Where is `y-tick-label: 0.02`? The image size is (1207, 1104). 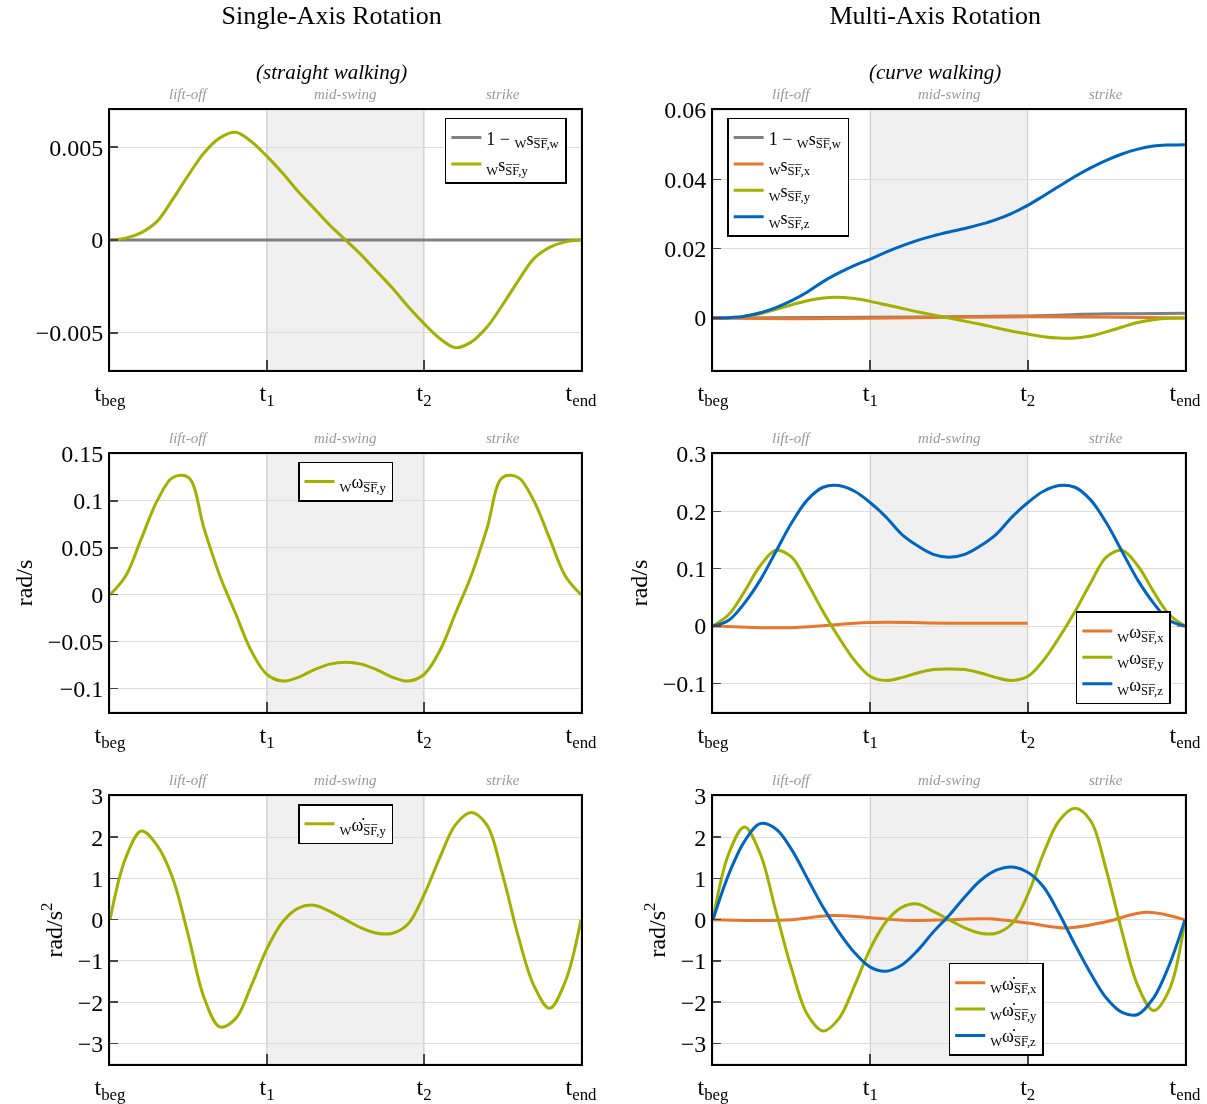 y-tick-label: 0.02 is located at coordinates (685, 249).